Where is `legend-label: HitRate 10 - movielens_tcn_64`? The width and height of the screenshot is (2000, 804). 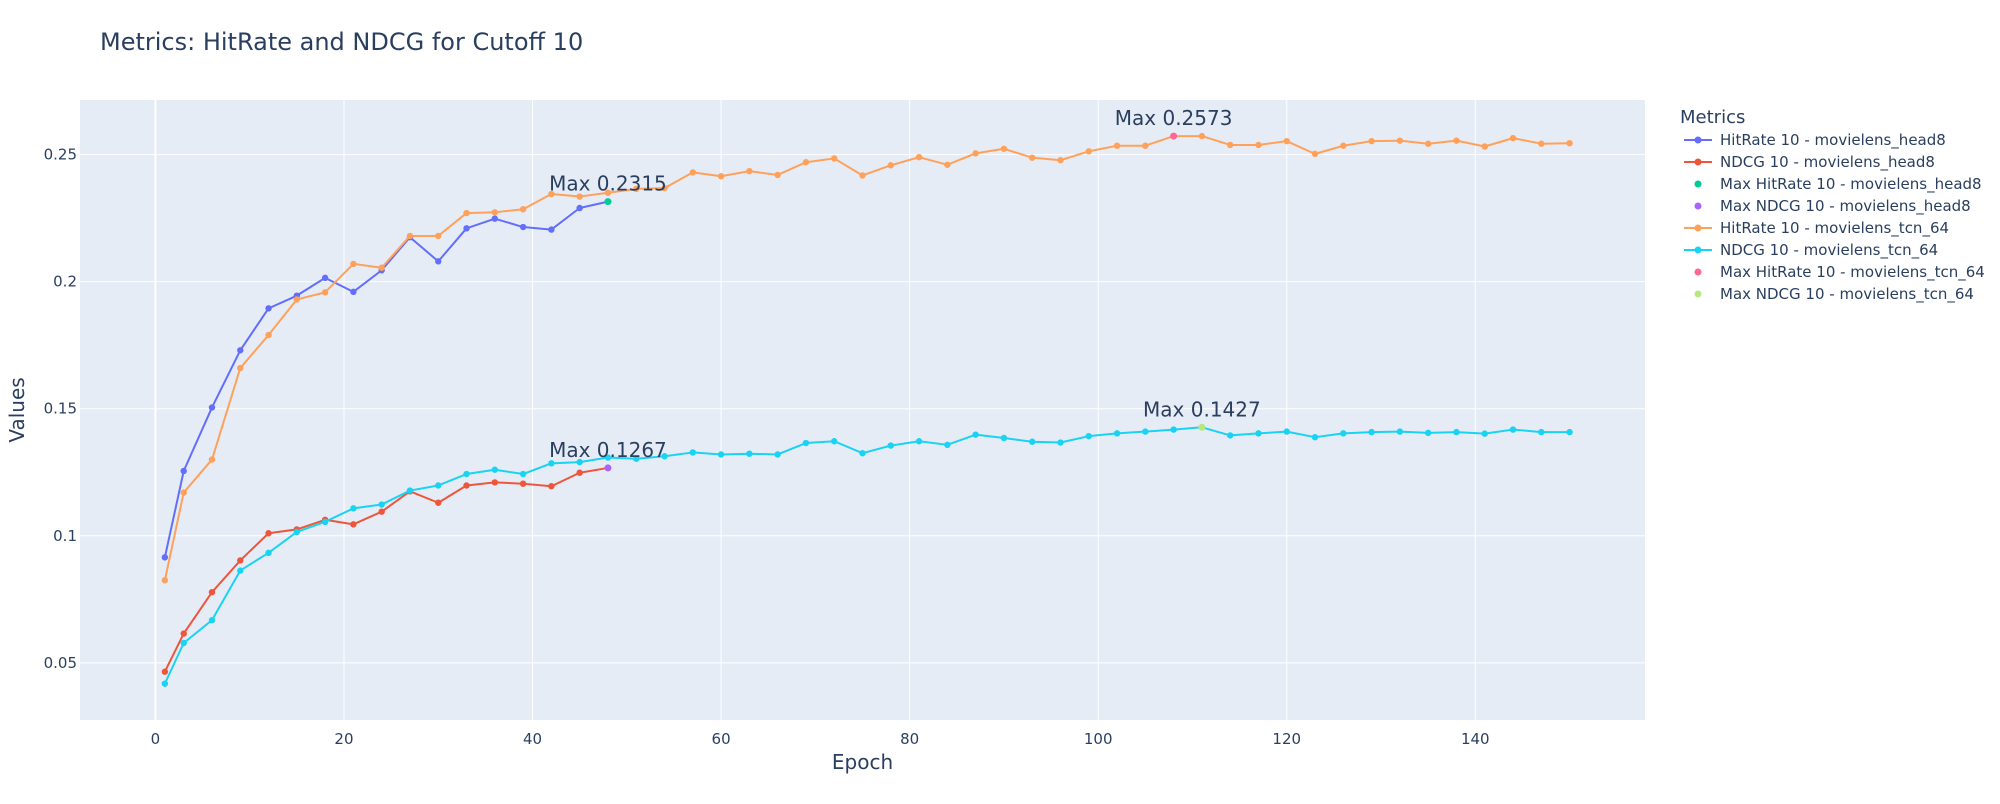 legend-label: HitRate 10 - movielens_tcn_64 is located at coordinates (1834, 228).